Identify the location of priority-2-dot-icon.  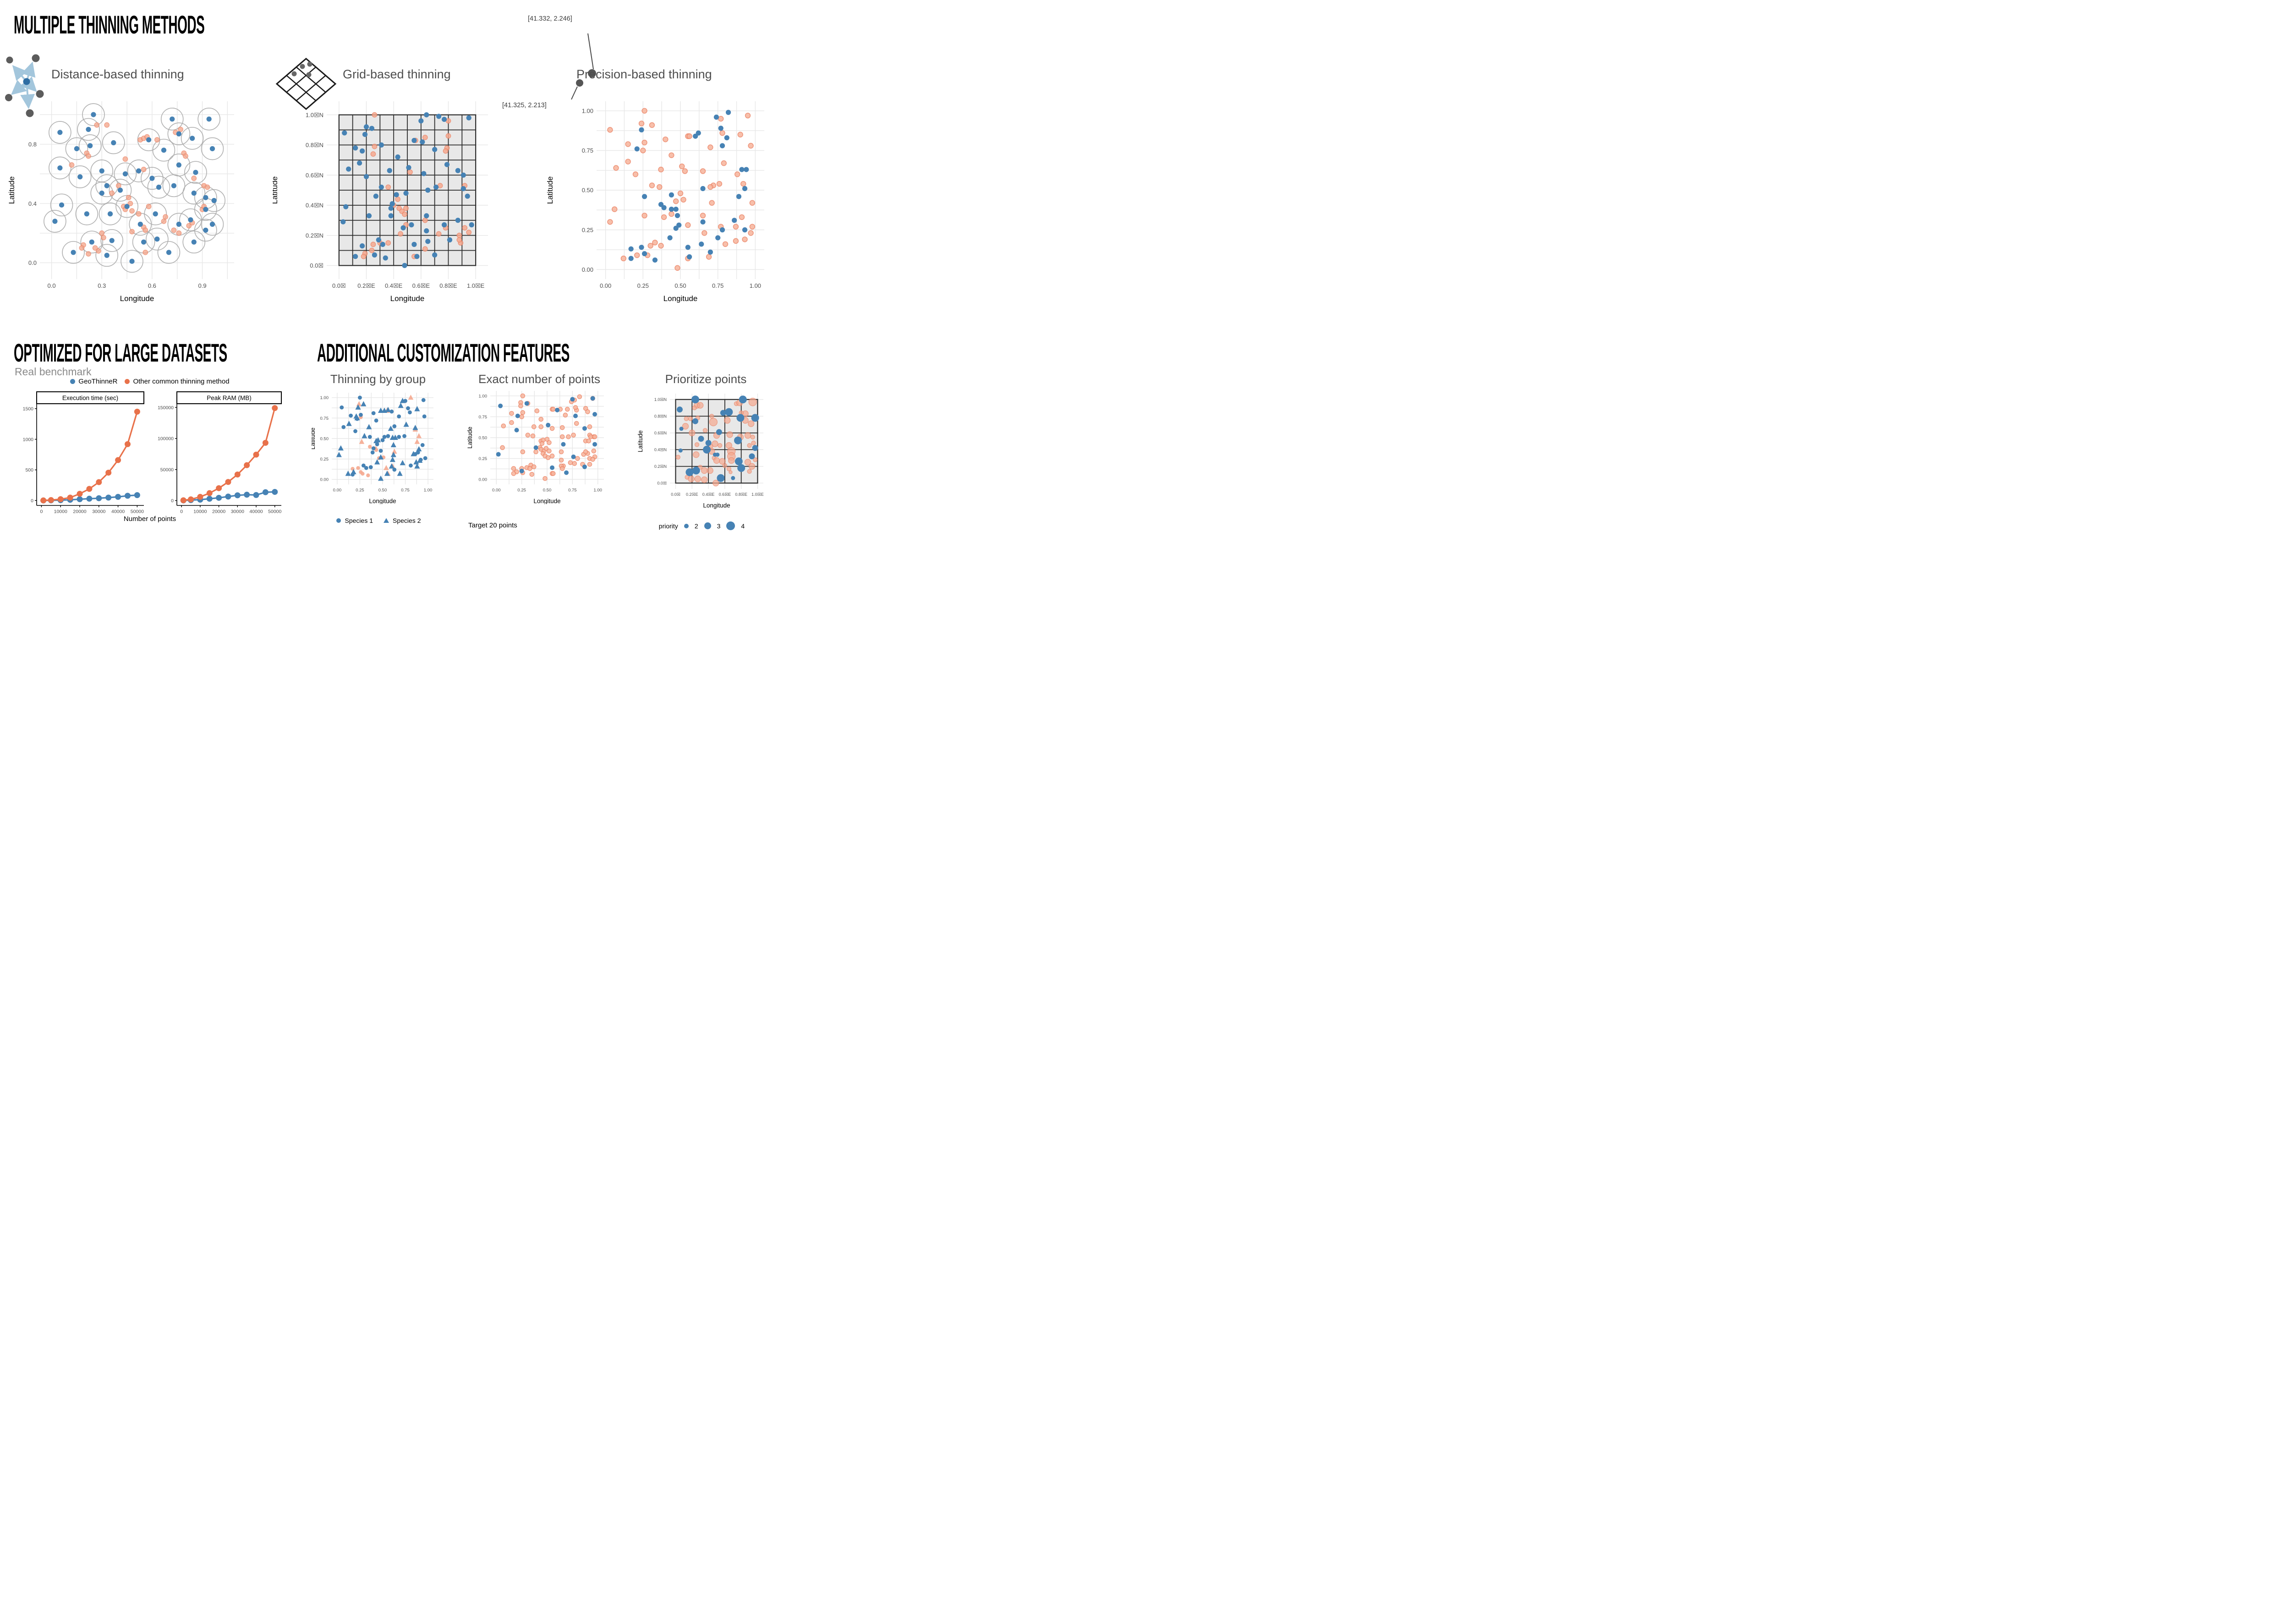
(686, 525).